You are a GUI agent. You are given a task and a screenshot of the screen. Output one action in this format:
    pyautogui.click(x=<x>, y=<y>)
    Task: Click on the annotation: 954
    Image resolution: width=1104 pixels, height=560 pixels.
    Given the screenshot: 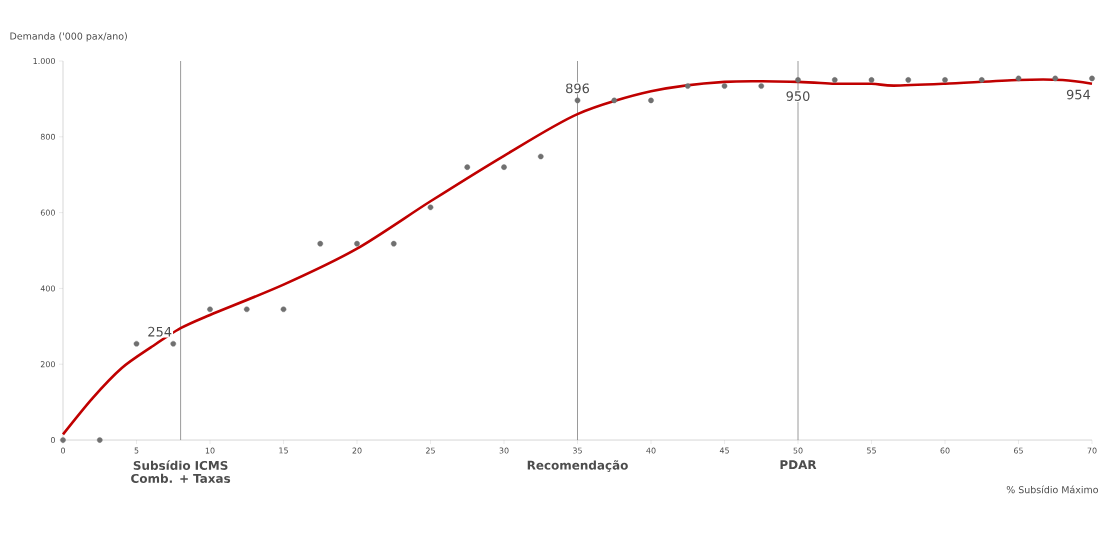 What is the action you would take?
    pyautogui.click(x=1078, y=94)
    